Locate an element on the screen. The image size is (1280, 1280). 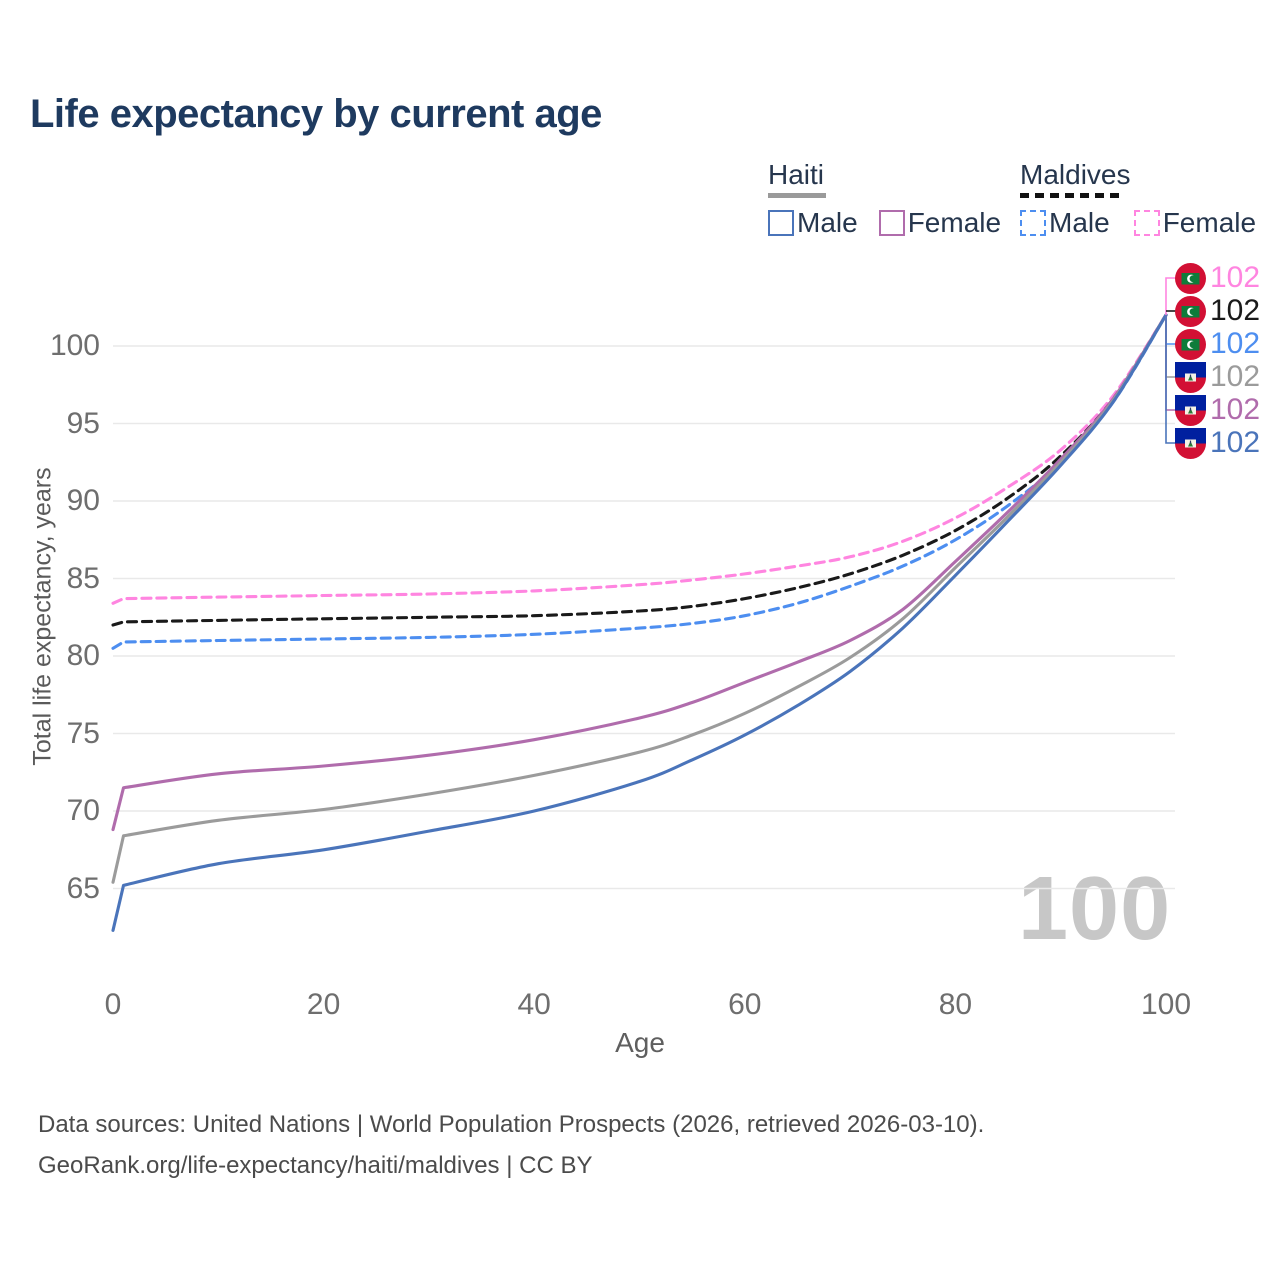
y-tick-label: 100 is located at coordinates (74, 345).